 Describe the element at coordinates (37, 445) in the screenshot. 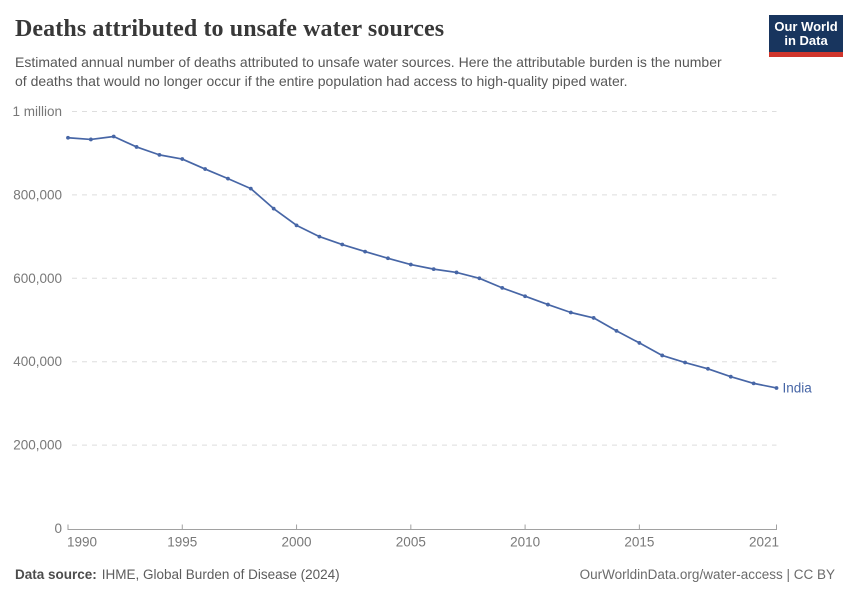

I see `y-axis-tick-label: 200,000` at that location.